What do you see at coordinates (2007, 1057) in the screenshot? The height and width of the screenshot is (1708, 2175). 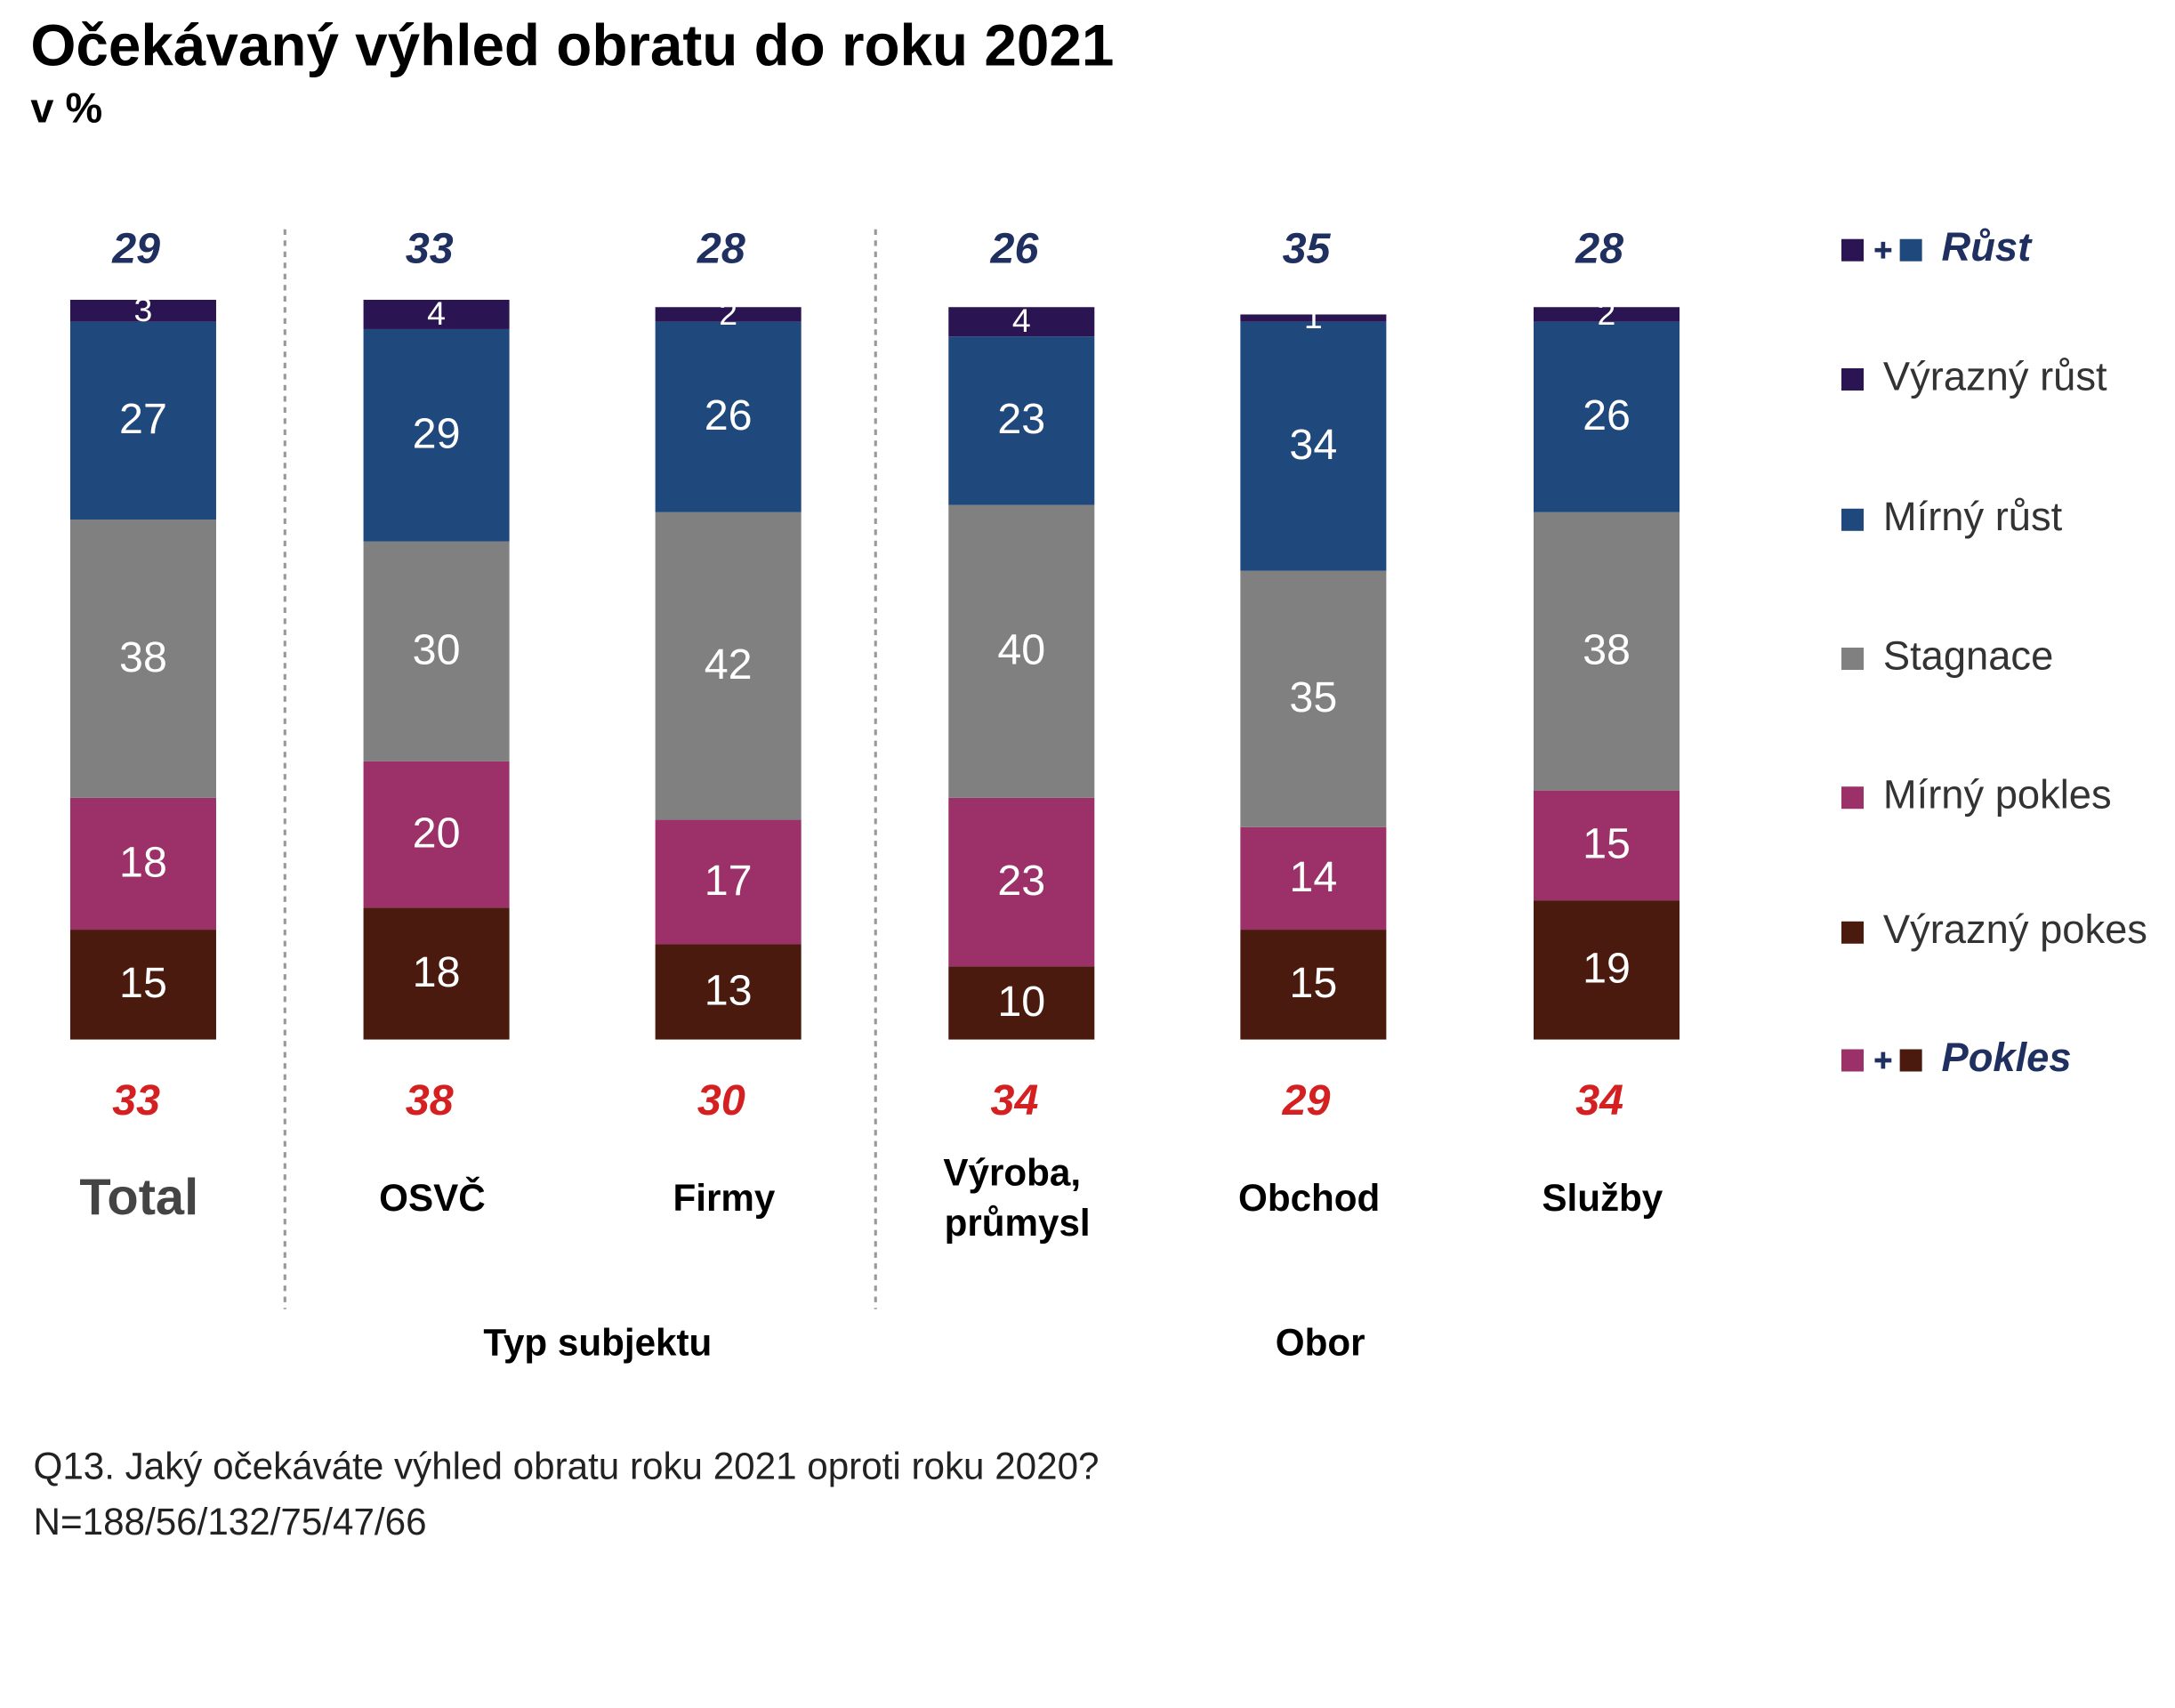 I see `legend-label: Pokles` at bounding box center [2007, 1057].